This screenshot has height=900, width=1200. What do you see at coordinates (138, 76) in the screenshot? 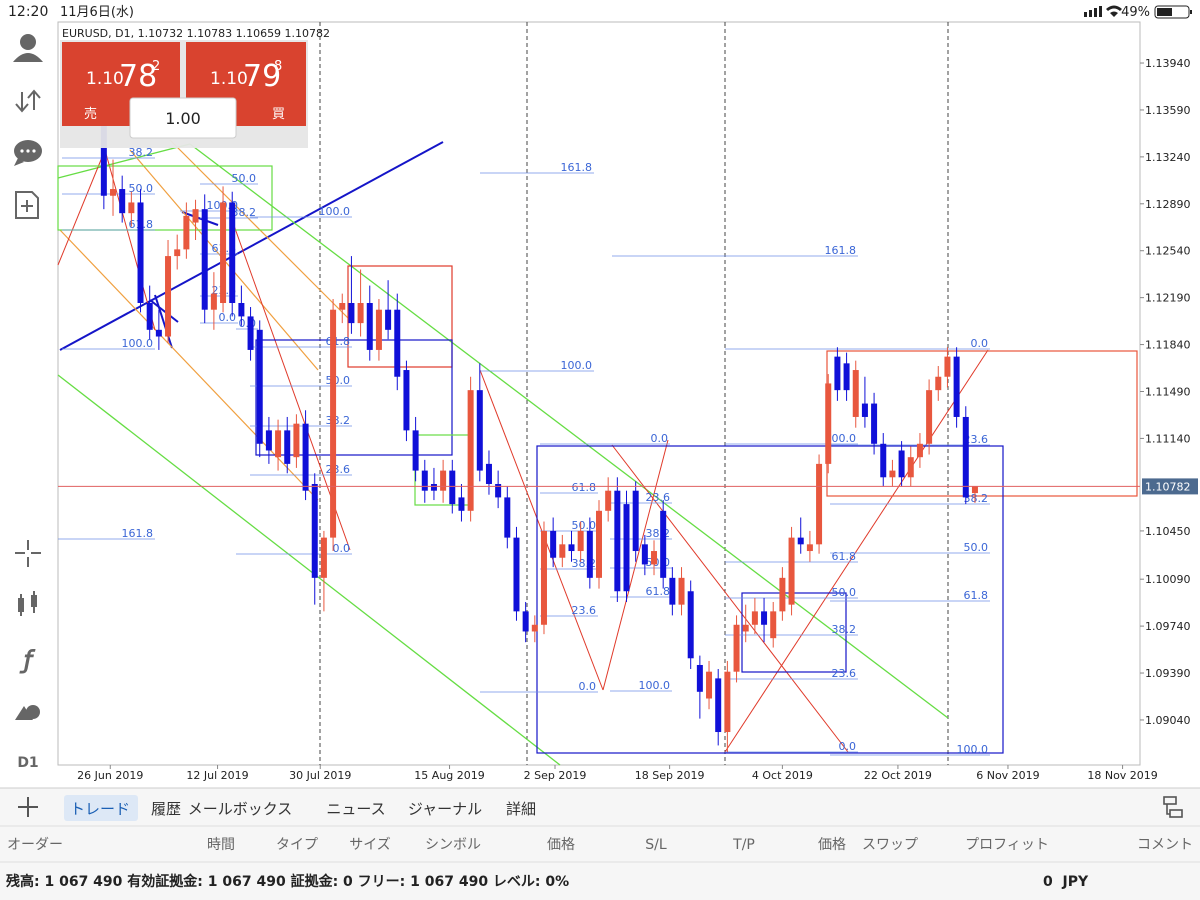
I see `sell-big: 78` at bounding box center [138, 76].